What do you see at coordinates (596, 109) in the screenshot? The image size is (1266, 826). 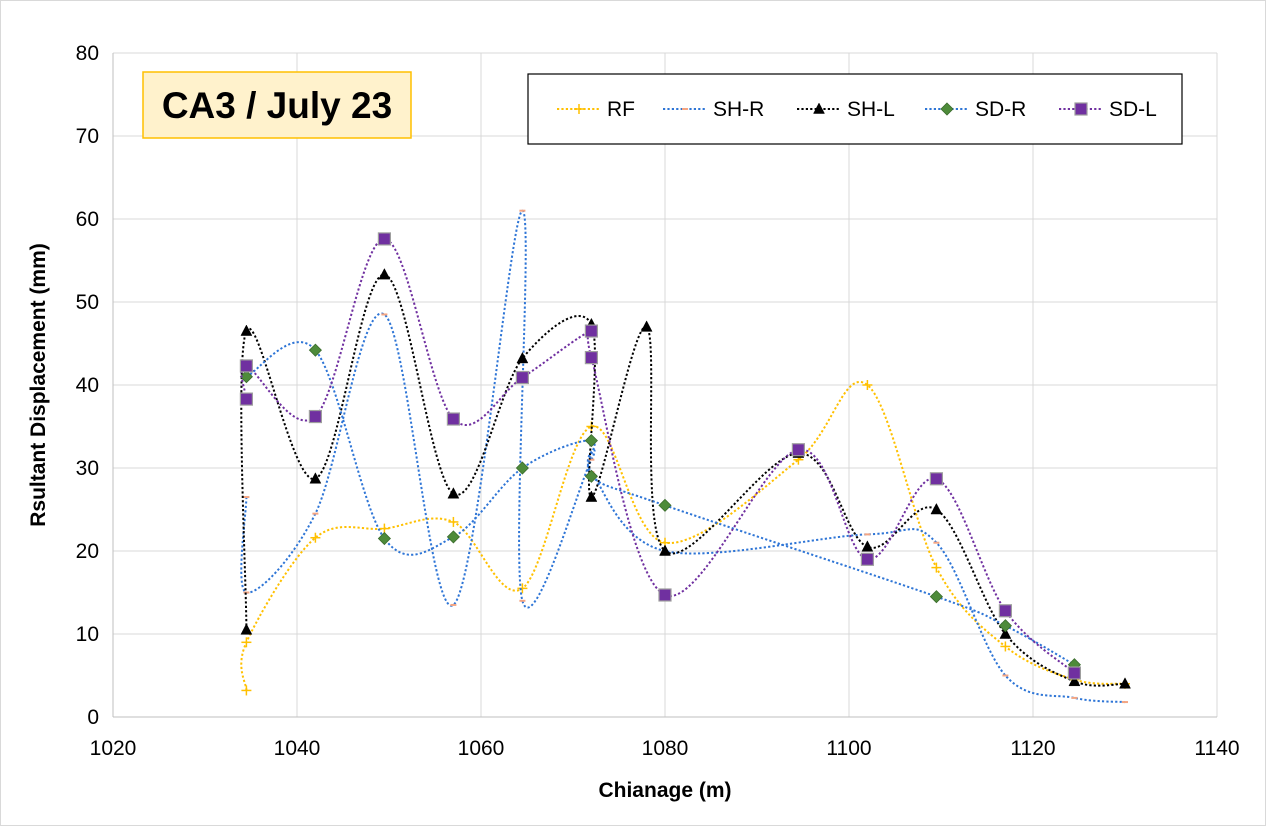 I see `legend-item-rf: RF` at bounding box center [596, 109].